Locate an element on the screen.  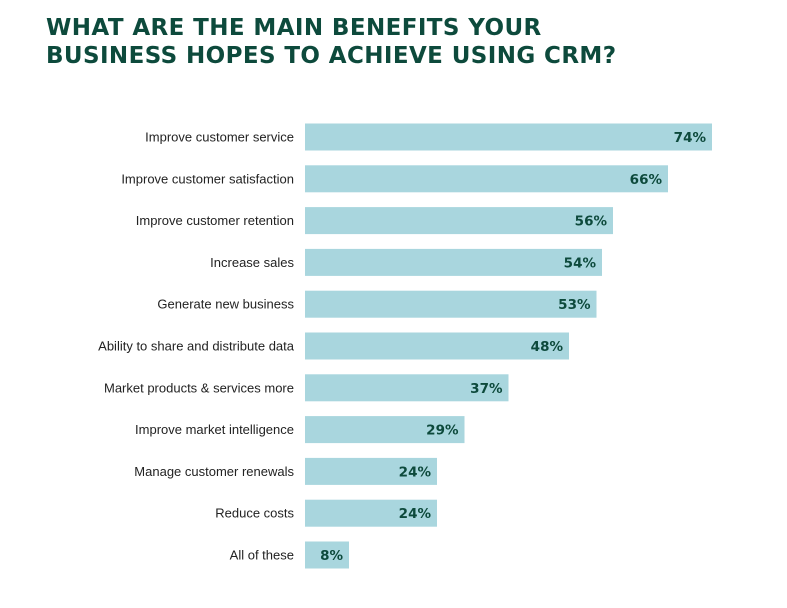
category-label: Manage customer renewals is located at coordinates (214, 471).